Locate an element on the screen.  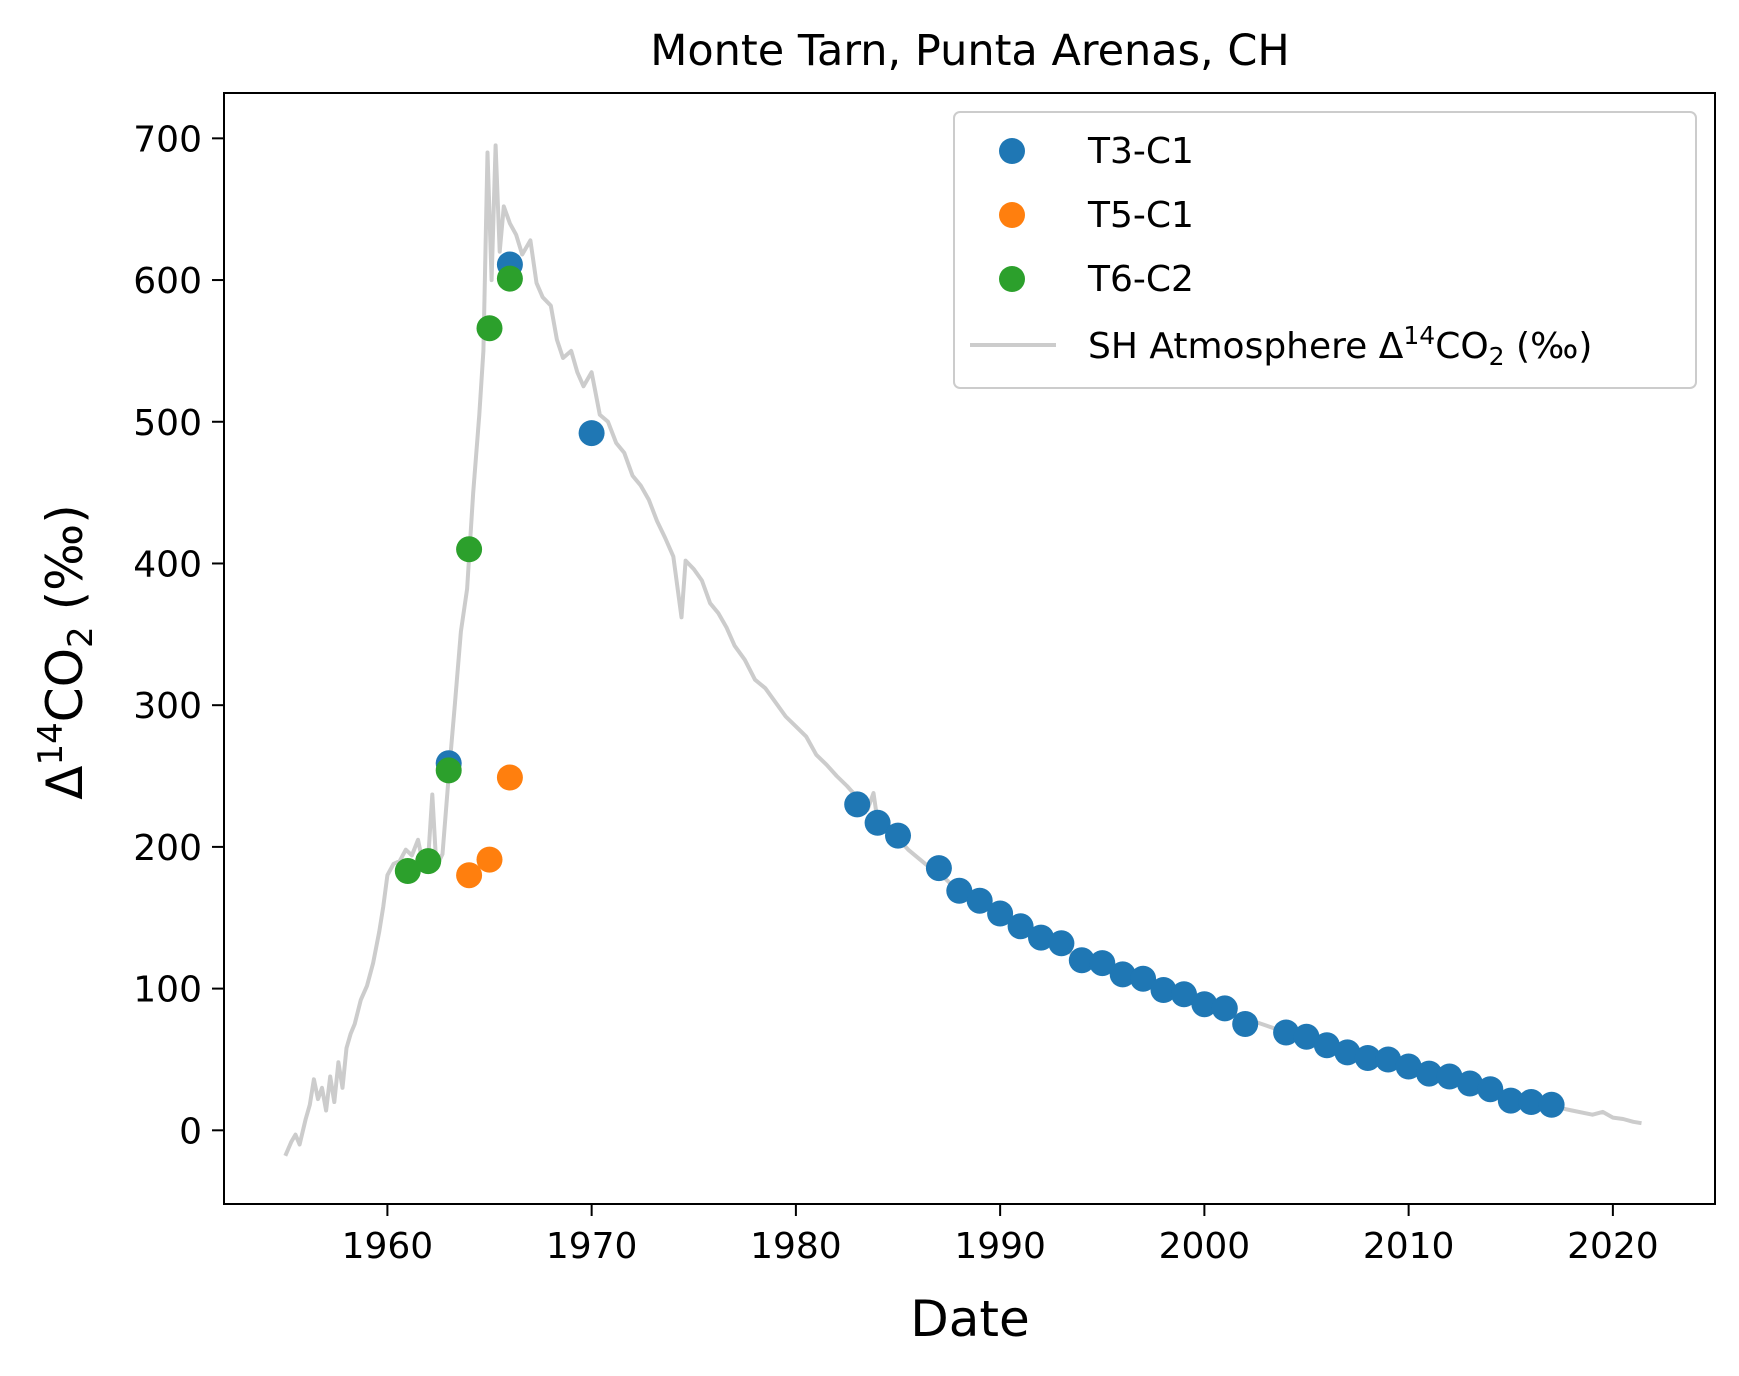
legend-marker-t5-c1 is located at coordinates (1012, 215).